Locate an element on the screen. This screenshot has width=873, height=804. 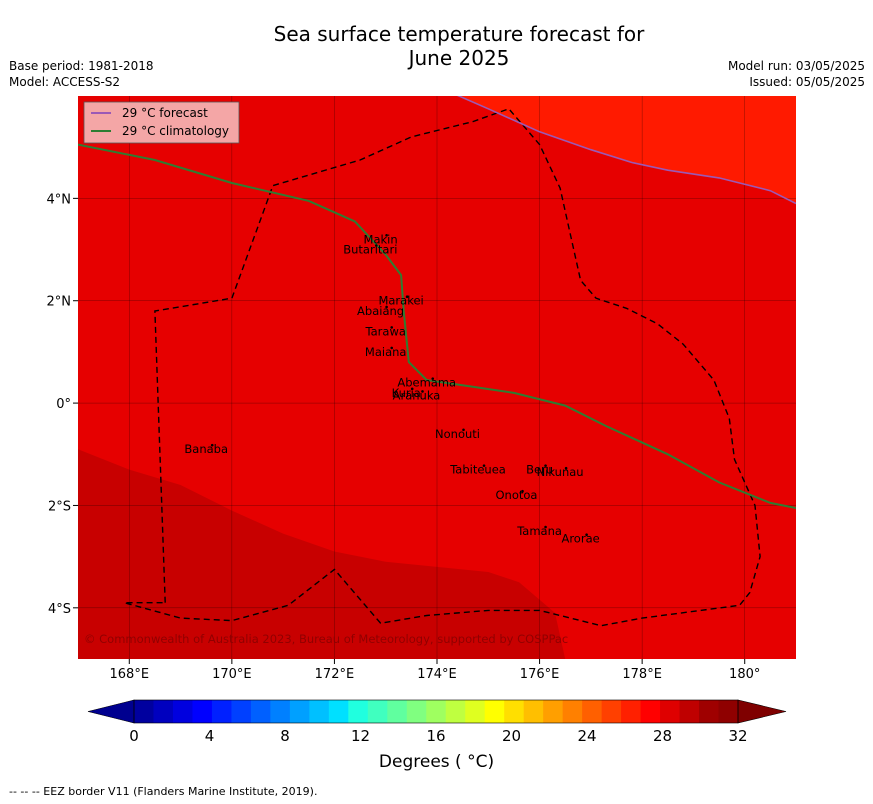
colorbar: 0 4 8 12 16 20 24 28 32 is located at coordinates (437, 722).